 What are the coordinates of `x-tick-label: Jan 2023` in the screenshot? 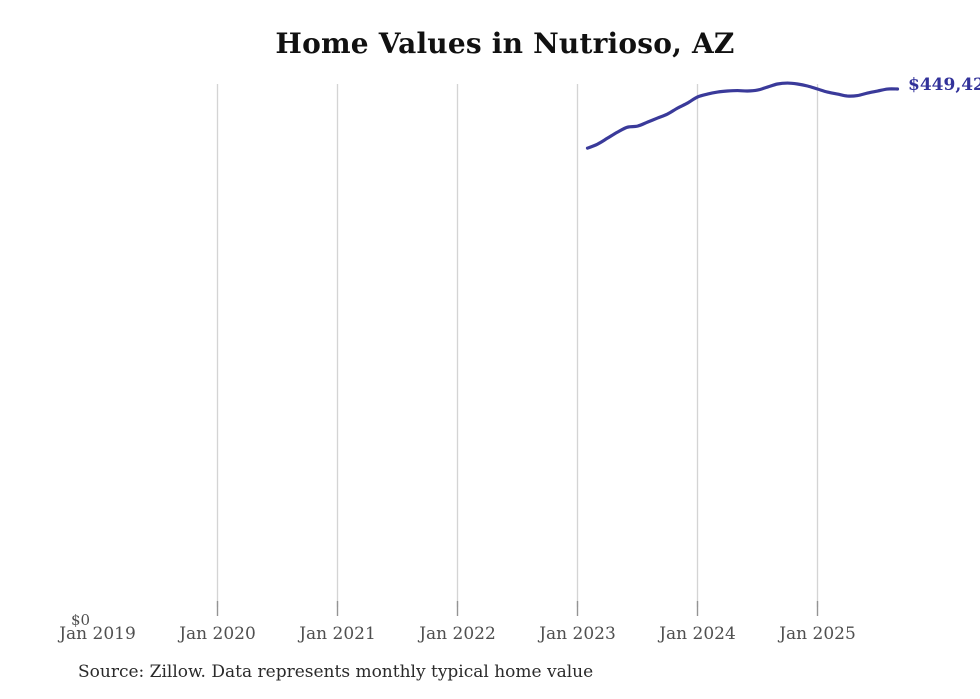 It's located at (577, 634).